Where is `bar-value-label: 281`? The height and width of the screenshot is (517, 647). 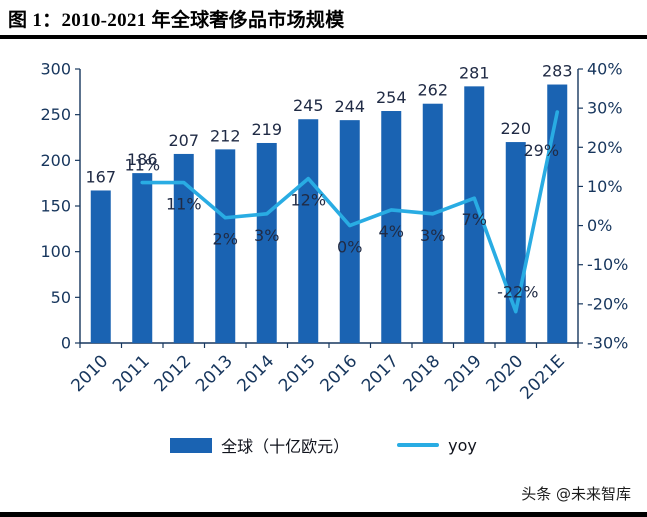 bar-value-label: 281 is located at coordinates (474, 72).